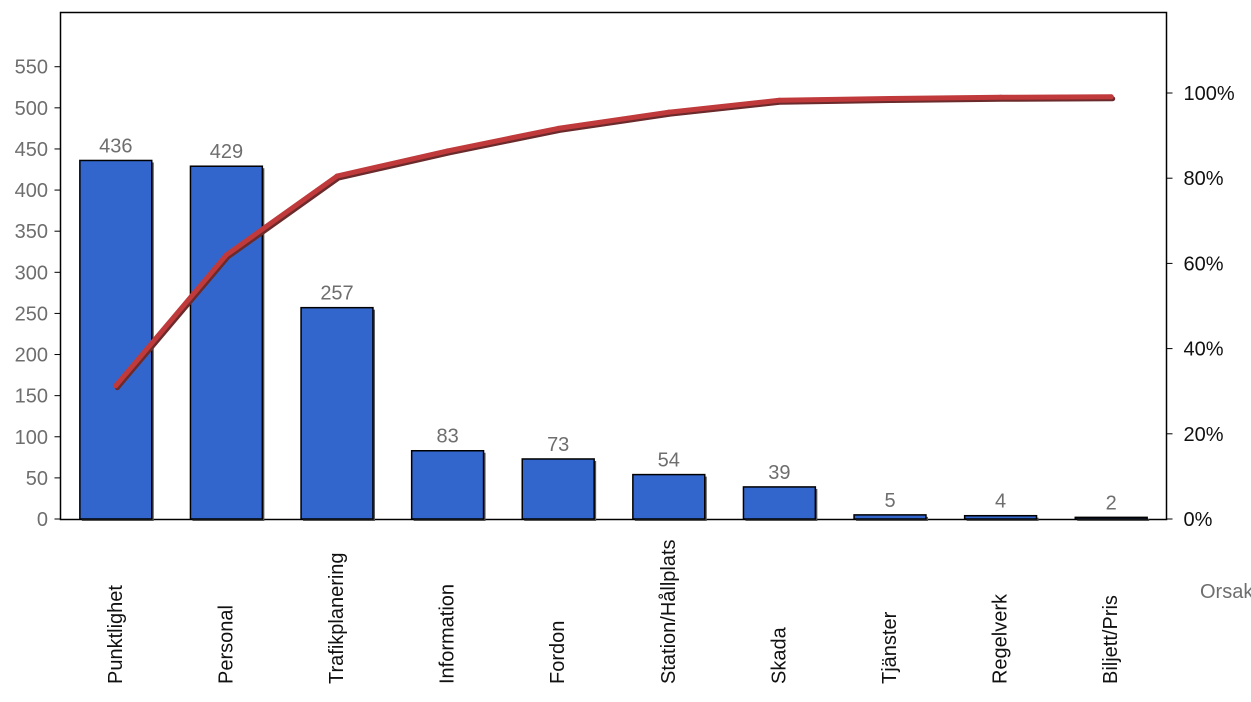 The height and width of the screenshot is (702, 1251). I want to click on bar-value-label: 39, so click(779, 473).